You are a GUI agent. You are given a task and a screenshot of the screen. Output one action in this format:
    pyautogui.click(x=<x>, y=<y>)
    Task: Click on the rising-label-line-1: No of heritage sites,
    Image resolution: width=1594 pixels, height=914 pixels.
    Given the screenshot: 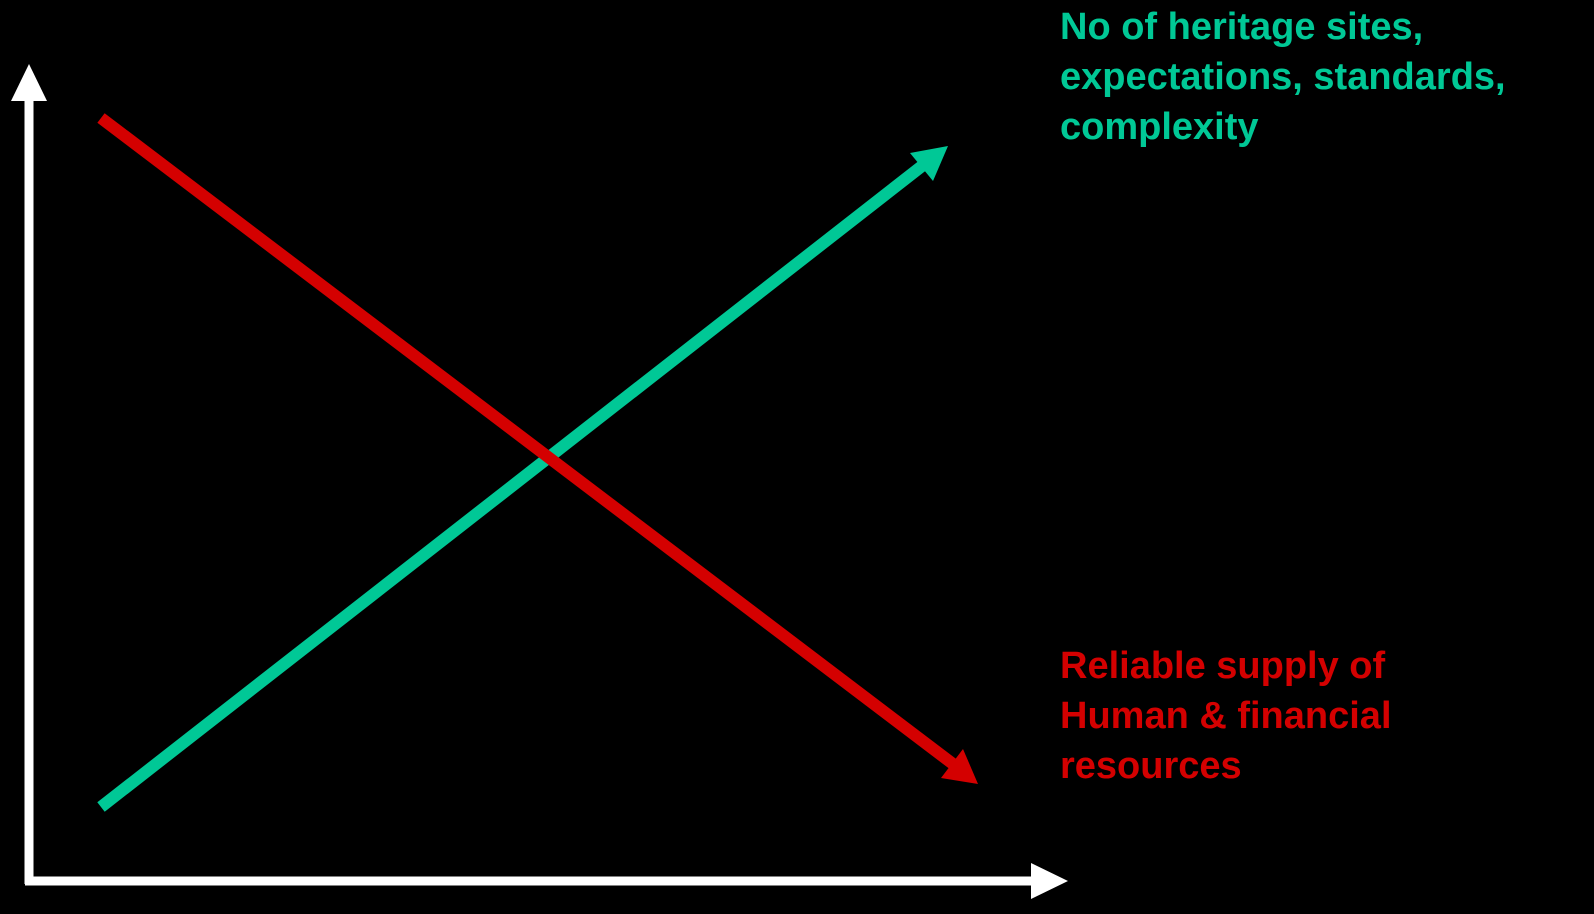 What is the action you would take?
    pyautogui.click(x=1242, y=27)
    